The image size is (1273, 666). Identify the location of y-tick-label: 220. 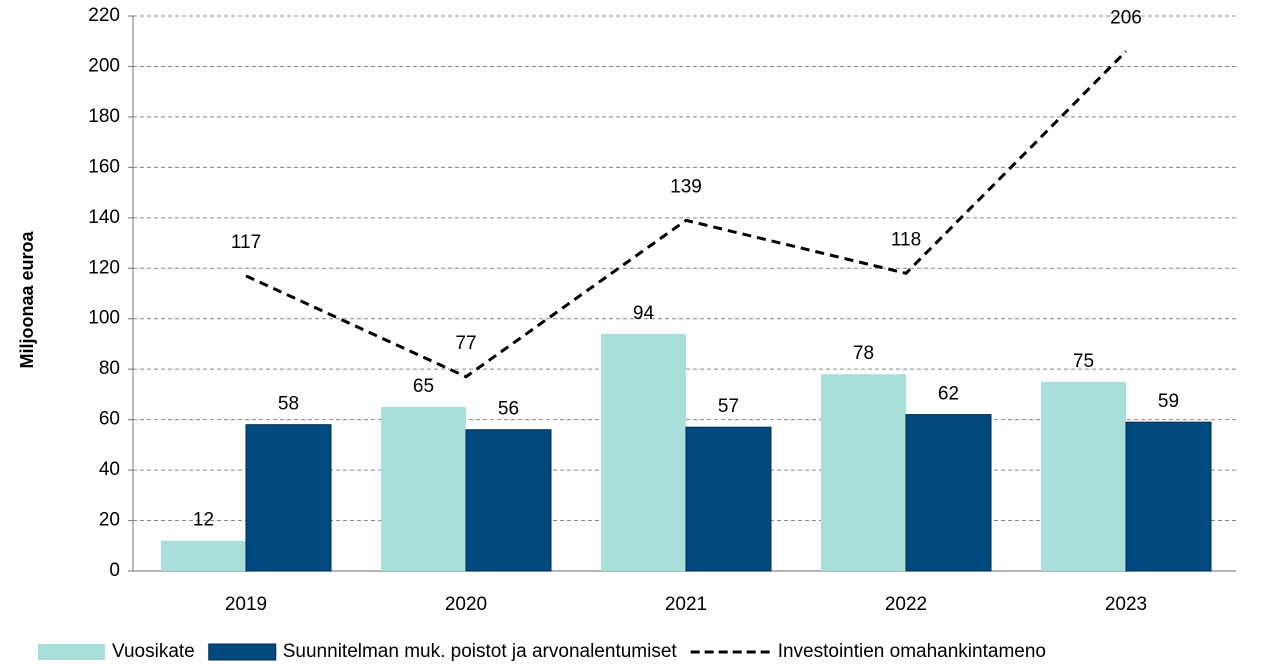
(104, 15).